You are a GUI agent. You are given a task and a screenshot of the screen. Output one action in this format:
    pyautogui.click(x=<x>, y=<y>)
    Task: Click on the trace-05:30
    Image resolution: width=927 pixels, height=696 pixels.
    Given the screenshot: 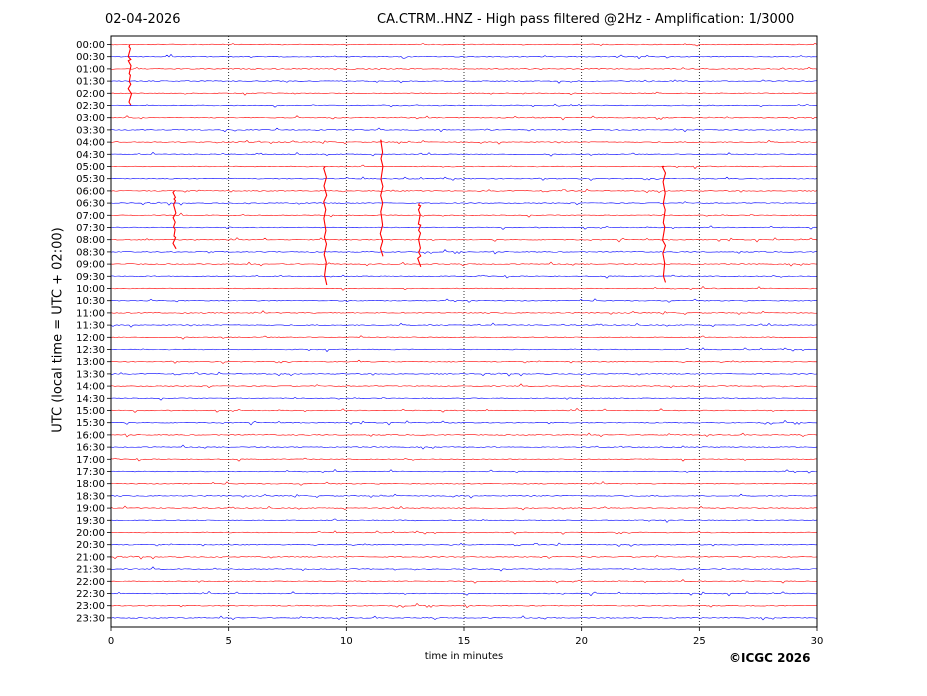 What is the action you would take?
    pyautogui.click(x=464, y=178)
    